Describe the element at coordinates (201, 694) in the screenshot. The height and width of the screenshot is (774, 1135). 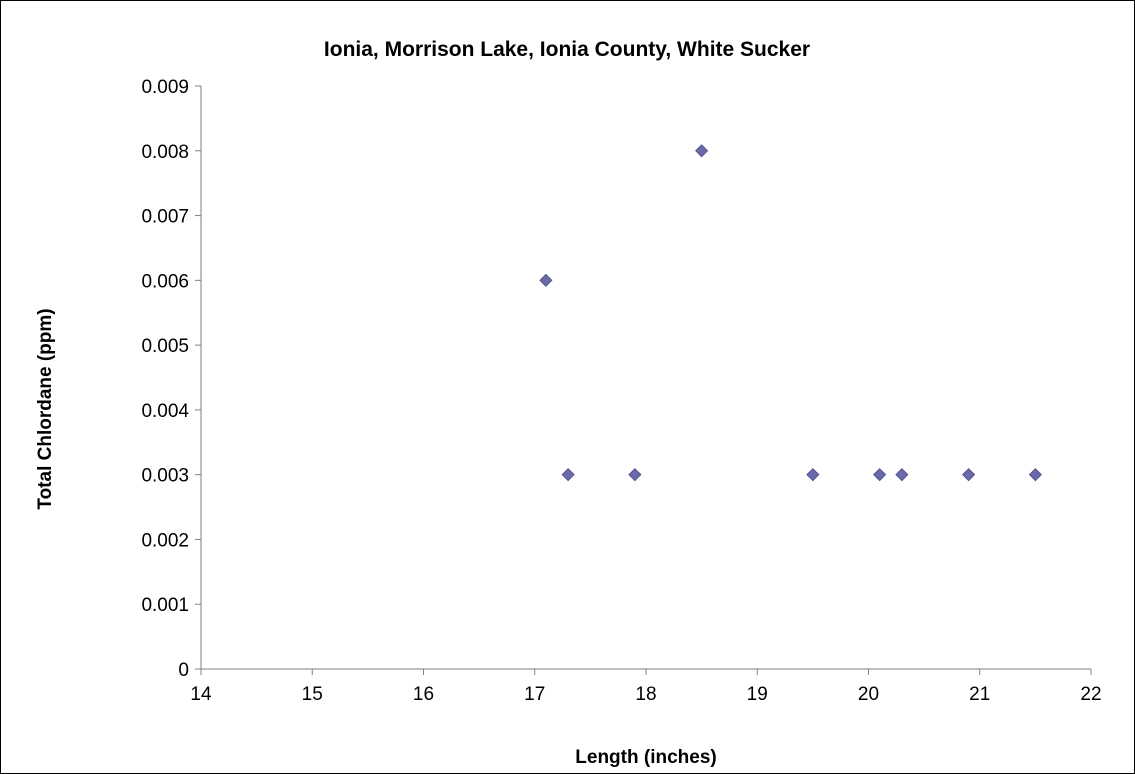
I see `x-tick-label: 14` at that location.